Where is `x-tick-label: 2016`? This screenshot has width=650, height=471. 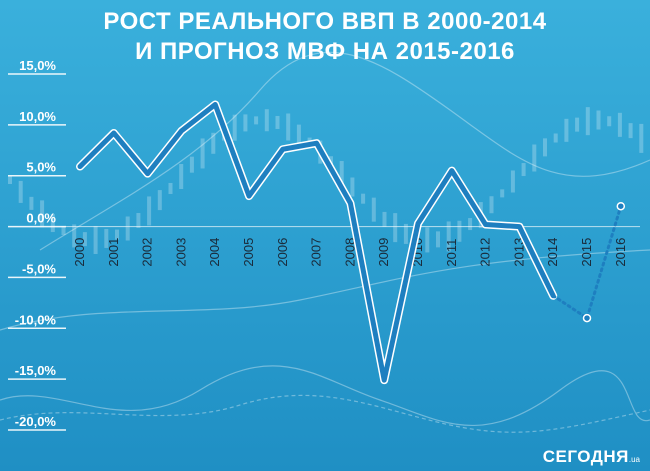
x-tick-label: 2016 is located at coordinates (620, 252).